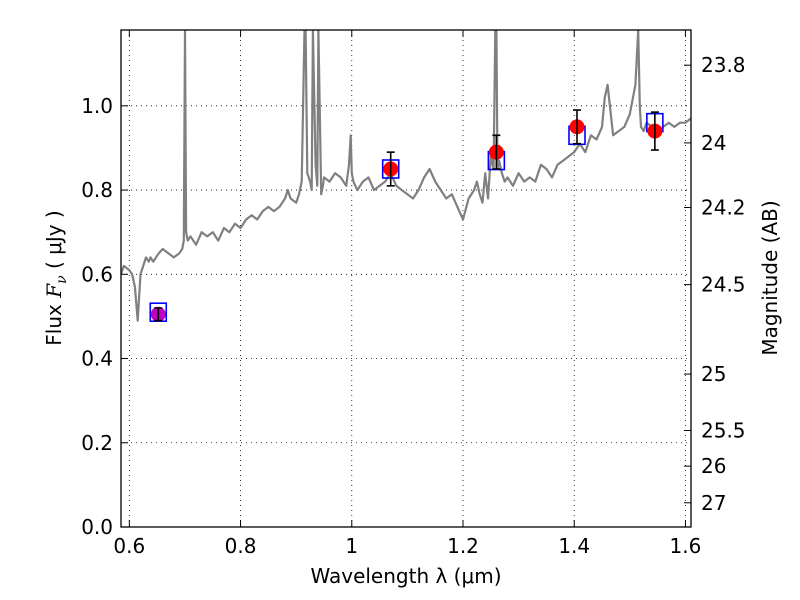  Describe the element at coordinates (97, 190) in the screenshot. I see `y-tick-label: 0.8` at that location.